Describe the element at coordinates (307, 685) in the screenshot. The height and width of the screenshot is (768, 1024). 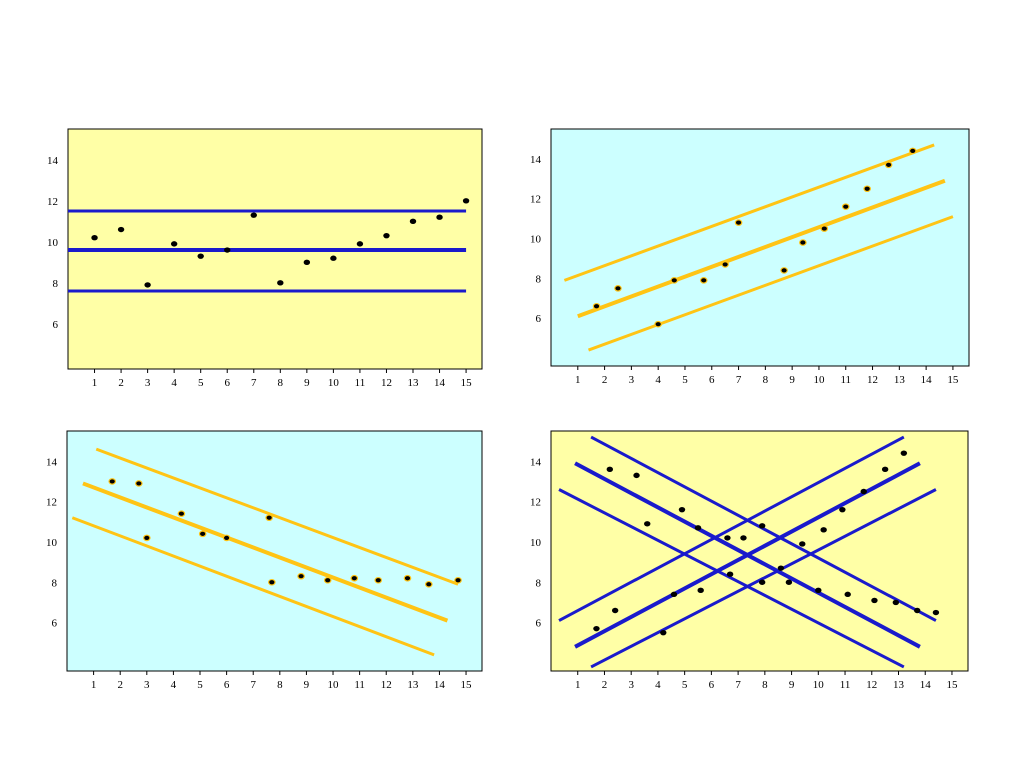
I see `x-tick-label: 9` at that location.